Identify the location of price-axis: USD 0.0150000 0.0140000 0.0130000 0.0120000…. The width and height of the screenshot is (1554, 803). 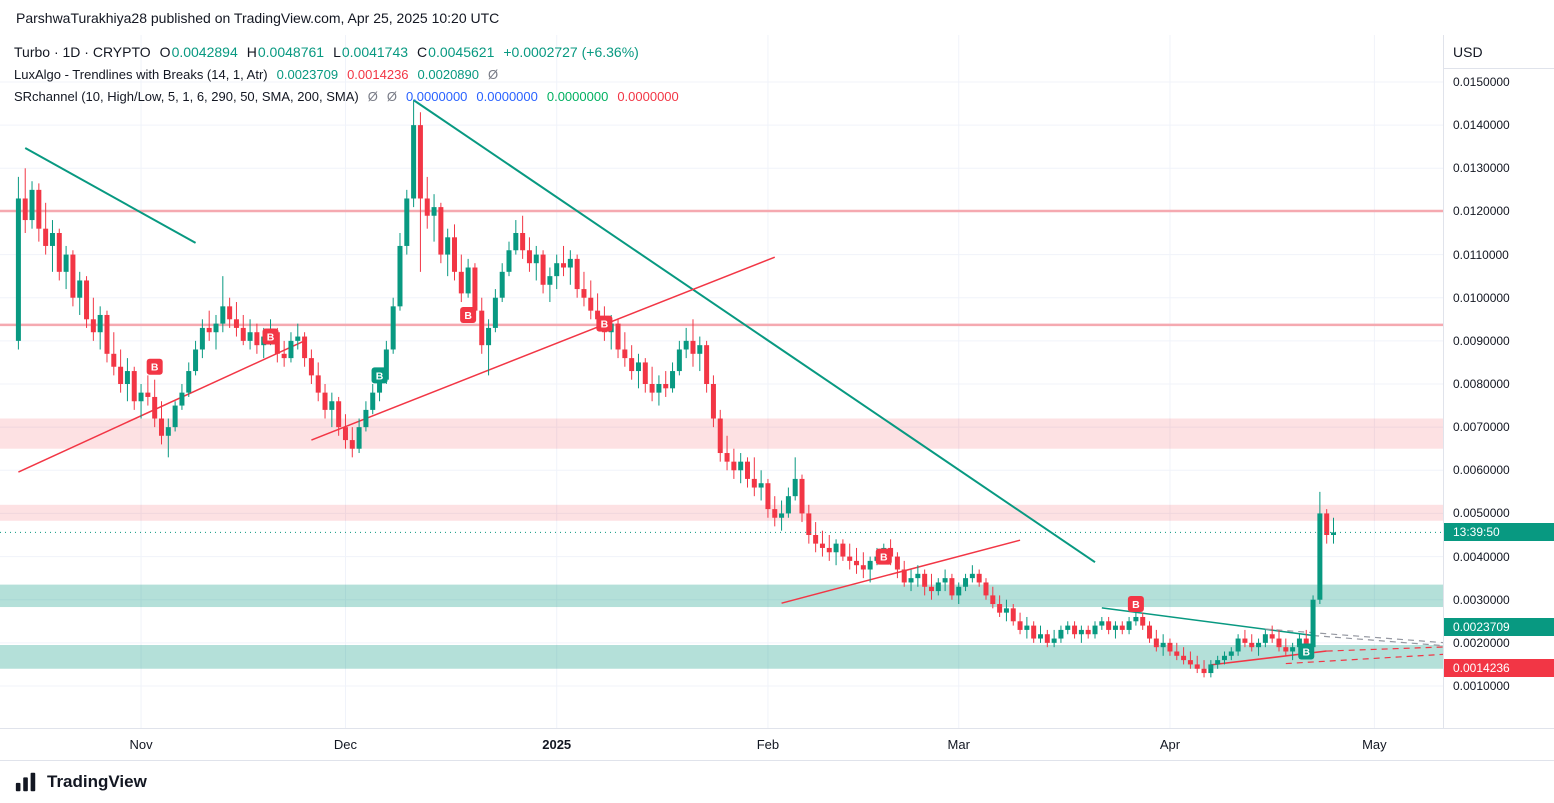
(1498, 381).